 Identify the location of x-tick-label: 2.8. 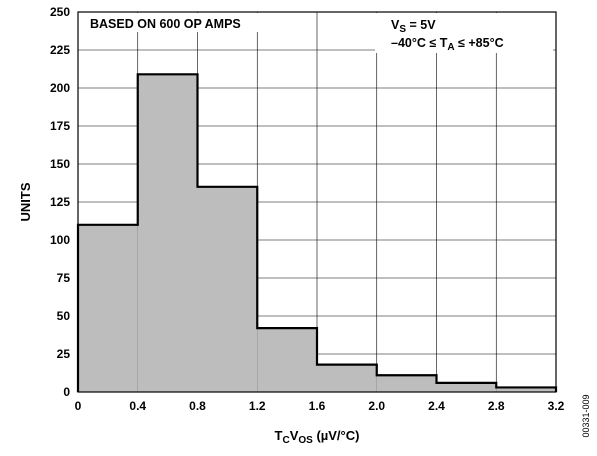
(496, 406).